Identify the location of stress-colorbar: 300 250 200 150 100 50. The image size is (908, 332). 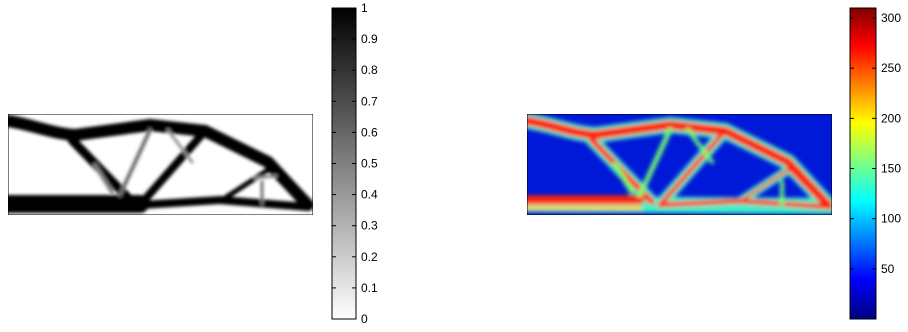
(875, 163).